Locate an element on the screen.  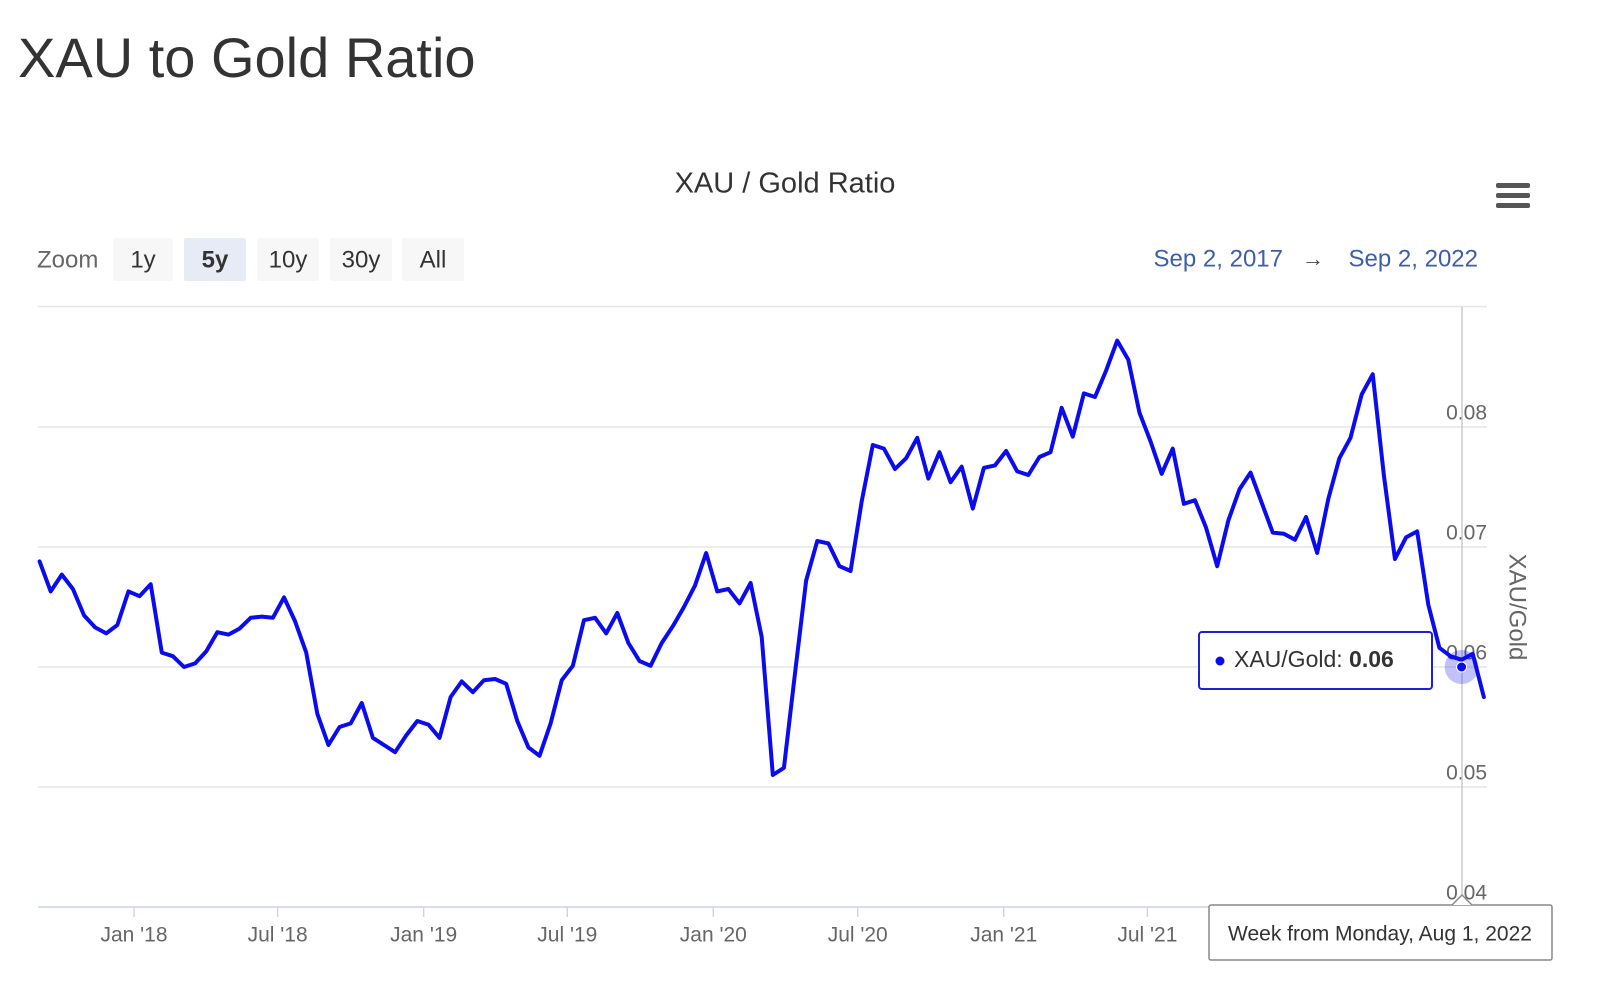
page-title: XAU to Gold Ratio is located at coordinates (247, 57).